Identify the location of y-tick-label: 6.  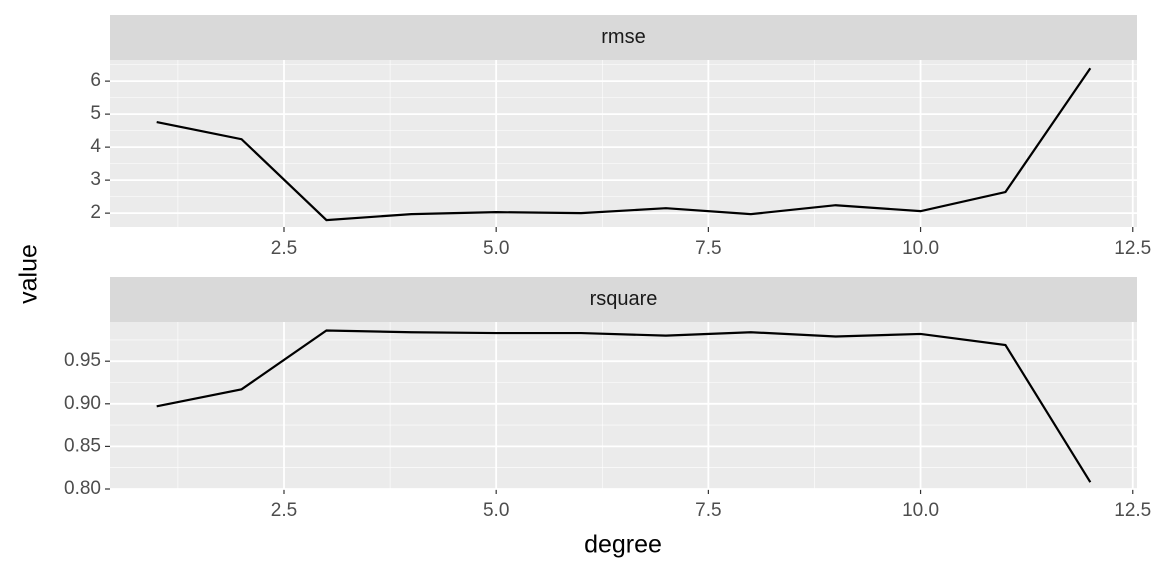
(95, 80).